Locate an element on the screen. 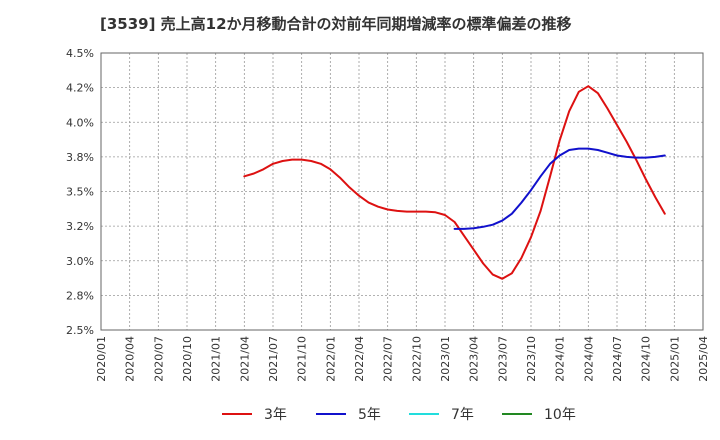  x-tick-label: 2021/01 is located at coordinates (216, 359).